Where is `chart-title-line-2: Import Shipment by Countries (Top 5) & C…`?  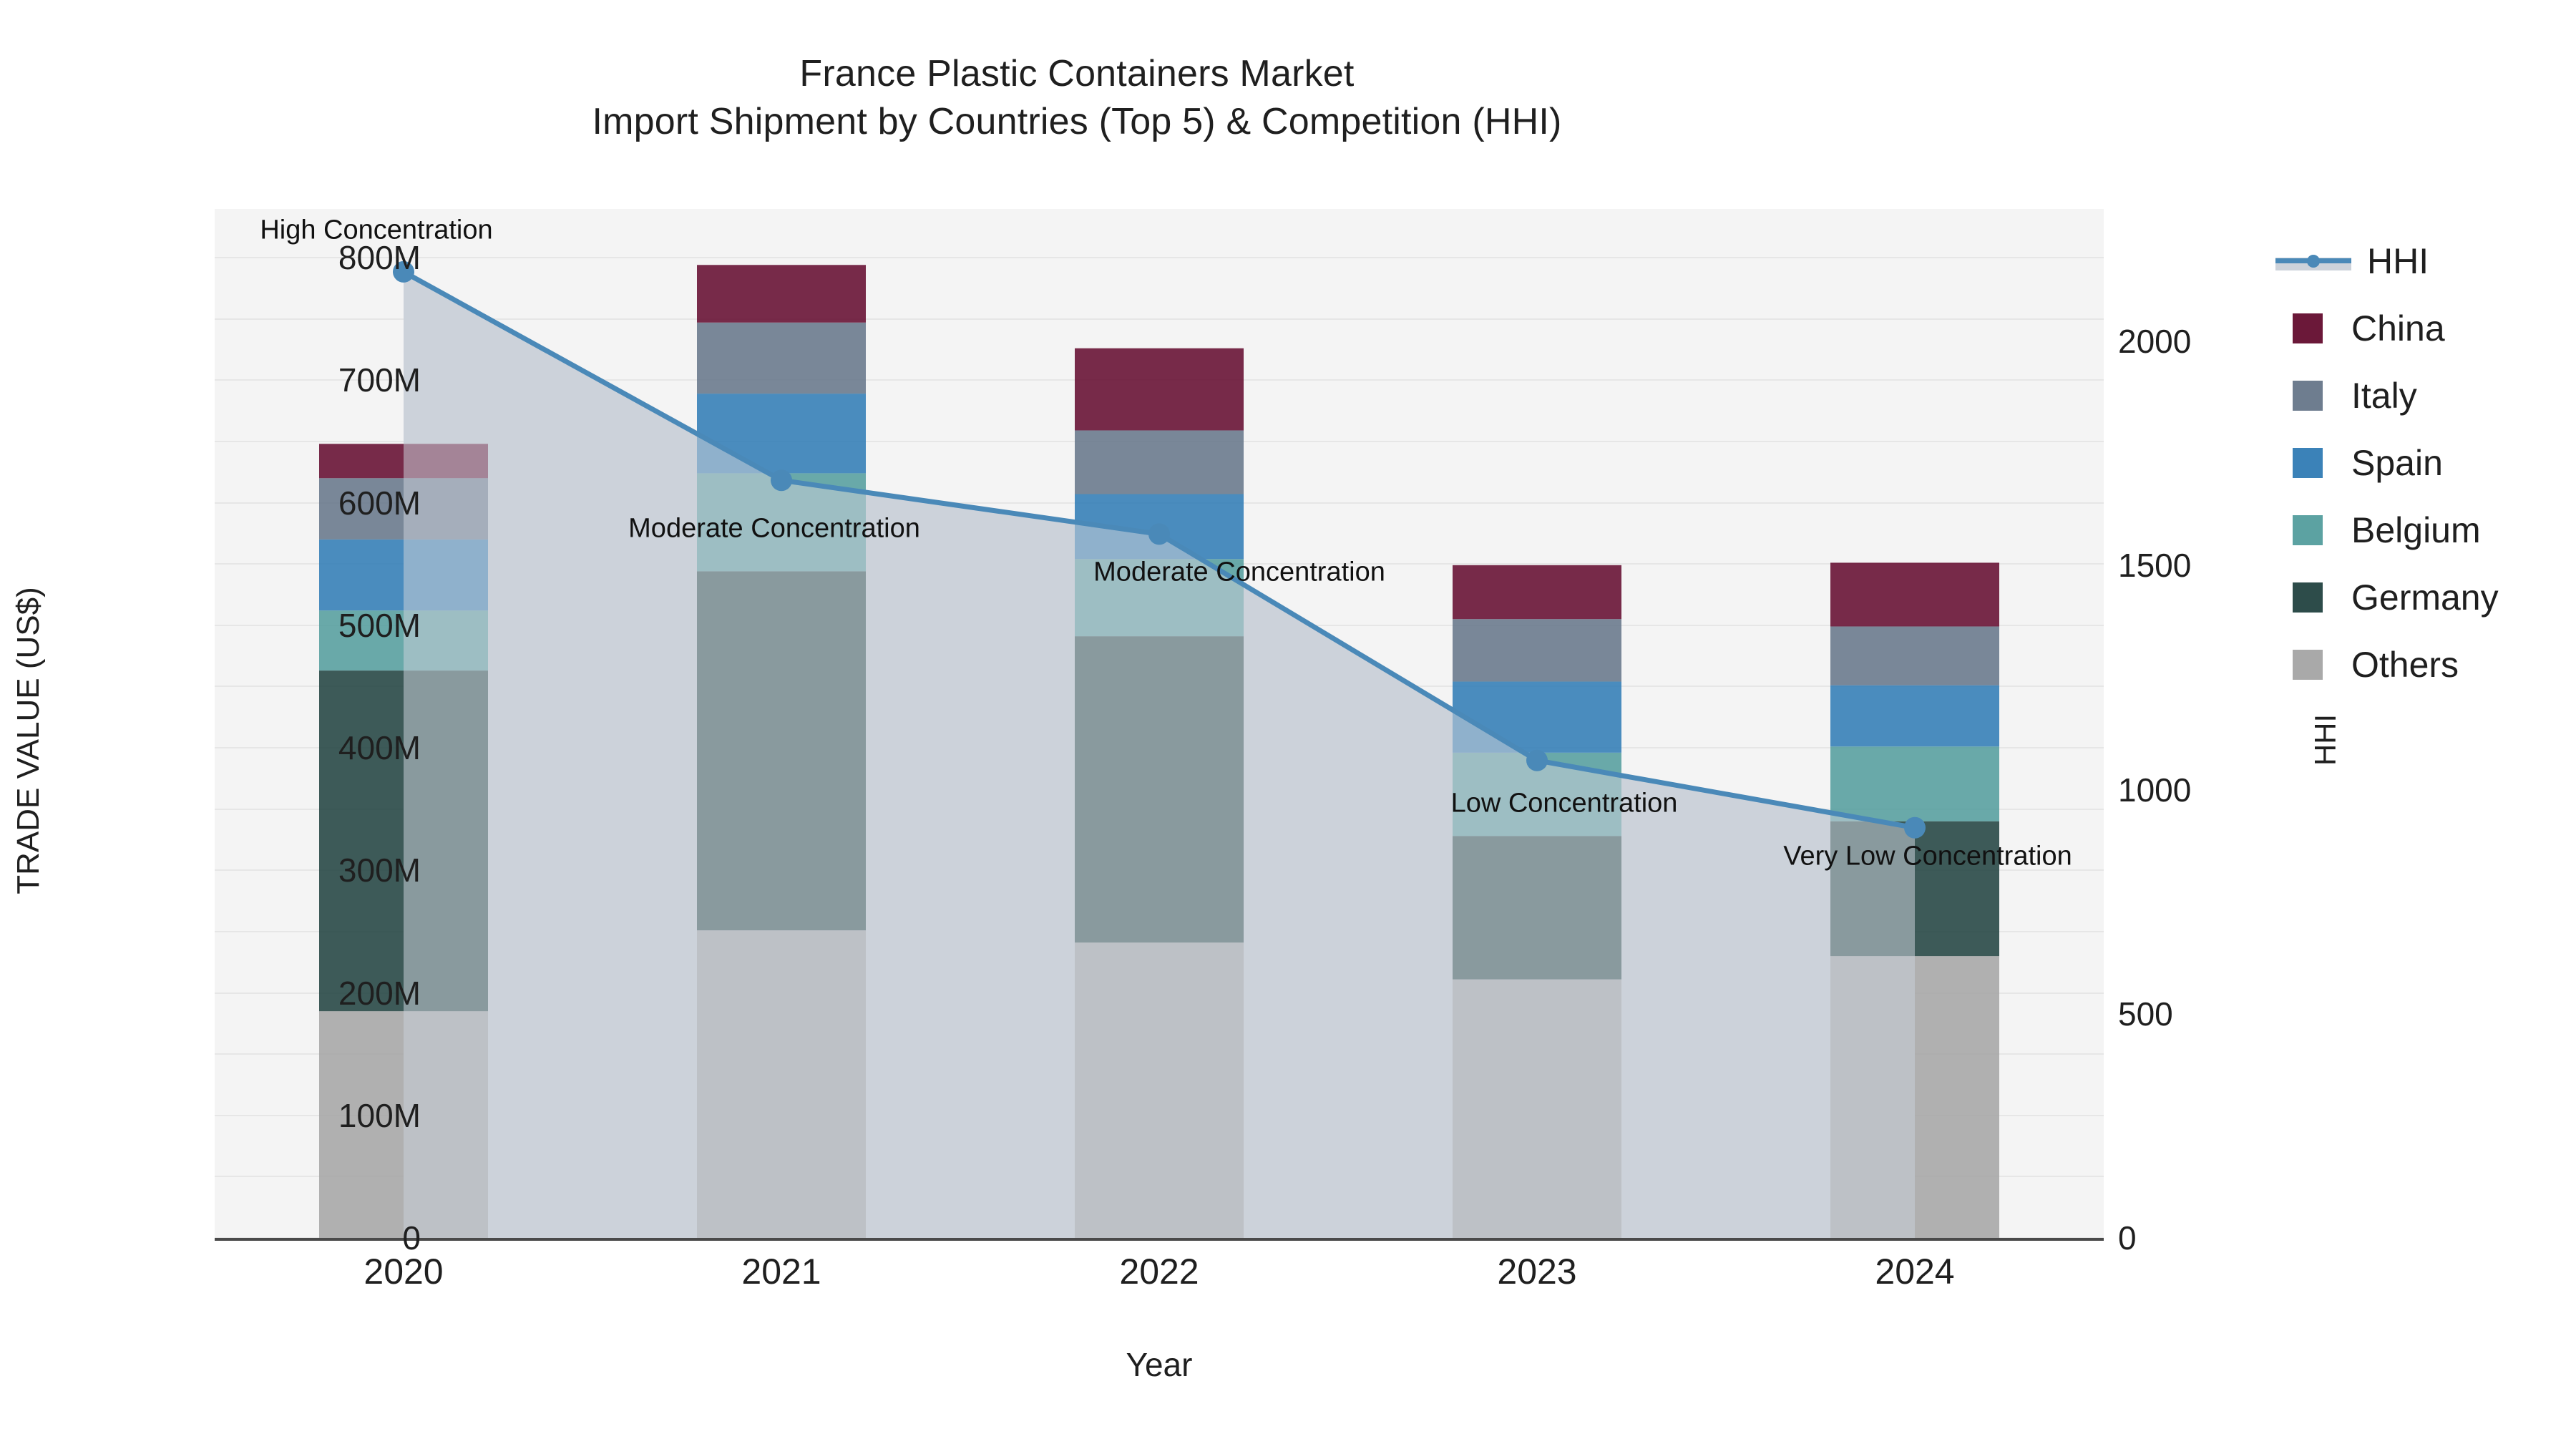 chart-title-line-2: Import Shipment by Countries (Top 5) & C… is located at coordinates (1077, 121).